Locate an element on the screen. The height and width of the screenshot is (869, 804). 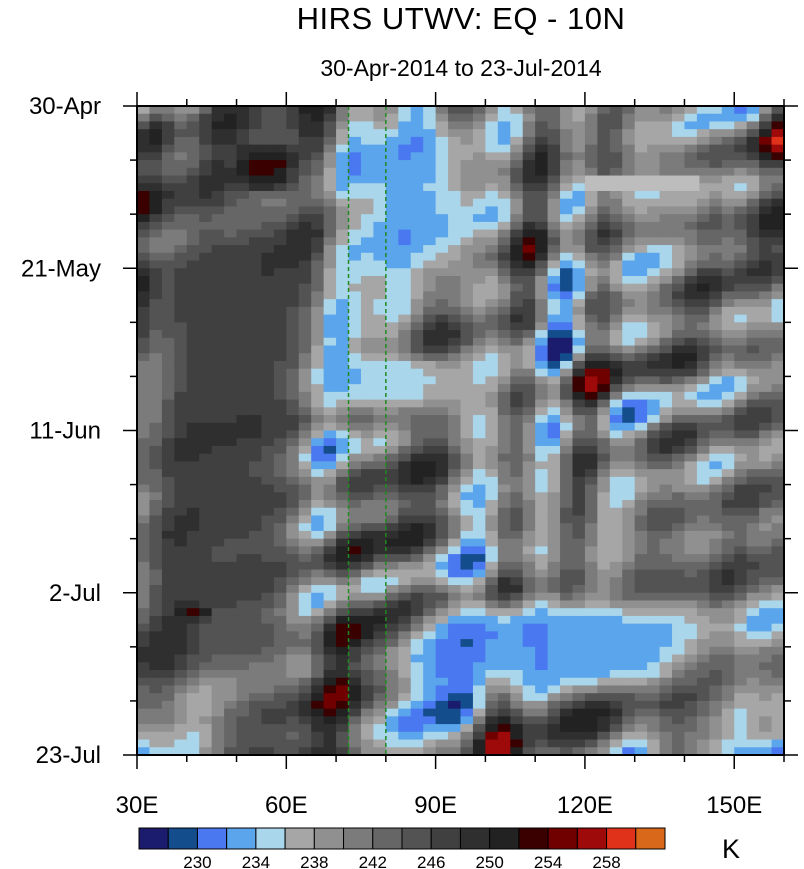
colorbar-swatch is located at coordinates (592, 838).